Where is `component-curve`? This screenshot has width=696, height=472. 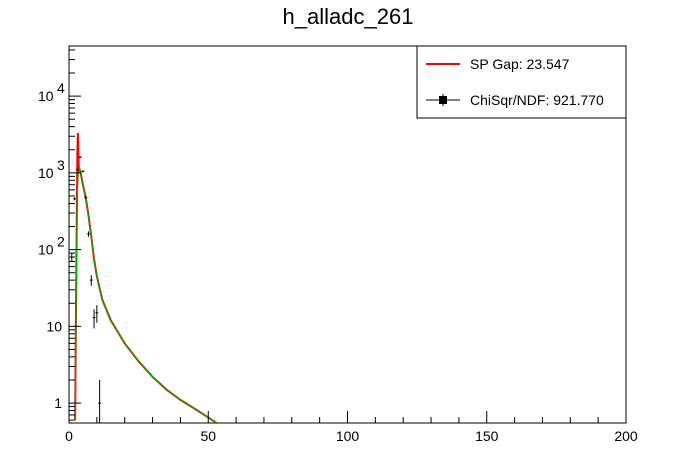 component-curve is located at coordinates (145, 294).